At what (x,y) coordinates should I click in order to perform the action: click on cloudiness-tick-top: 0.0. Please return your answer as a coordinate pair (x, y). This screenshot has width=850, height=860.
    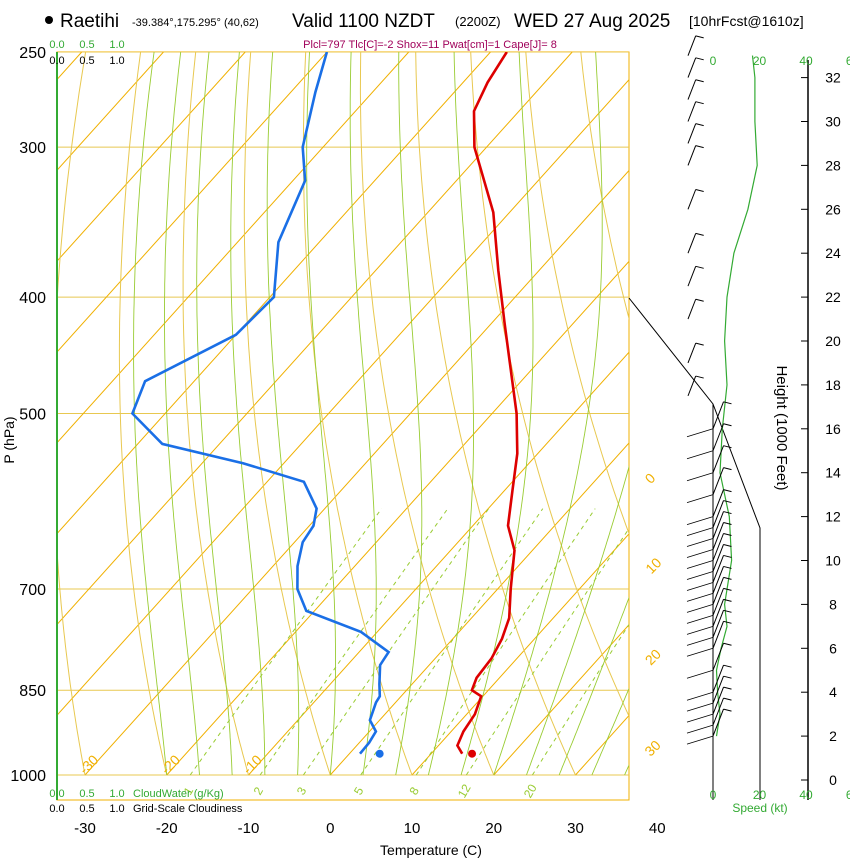
    Looking at the image, I should click on (56, 61).